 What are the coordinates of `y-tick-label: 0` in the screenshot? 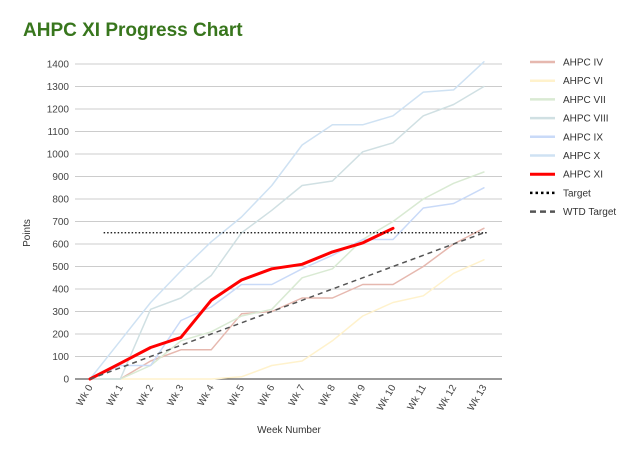 It's located at (66, 380).